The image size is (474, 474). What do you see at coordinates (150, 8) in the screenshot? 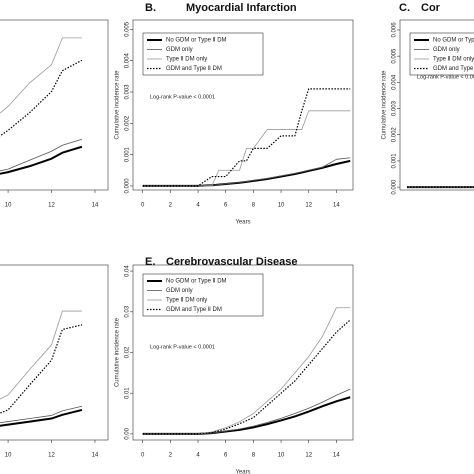
I see `panel-label: B.` at bounding box center [150, 8].